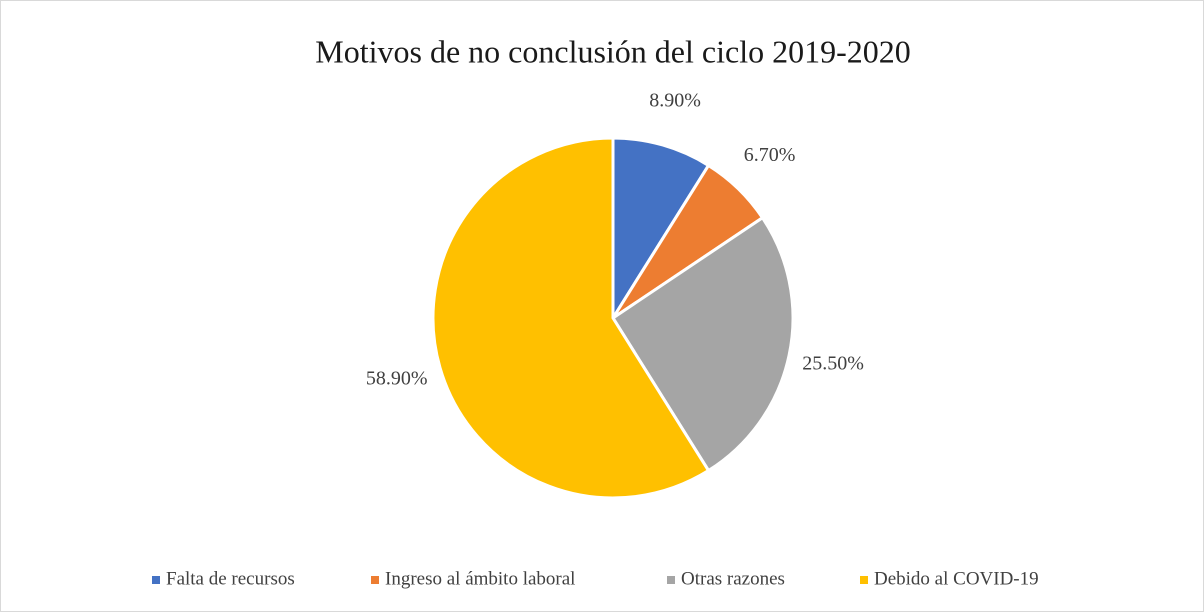  Describe the element at coordinates (230, 578) in the screenshot. I see `legend-label: Falta de recursos` at that location.